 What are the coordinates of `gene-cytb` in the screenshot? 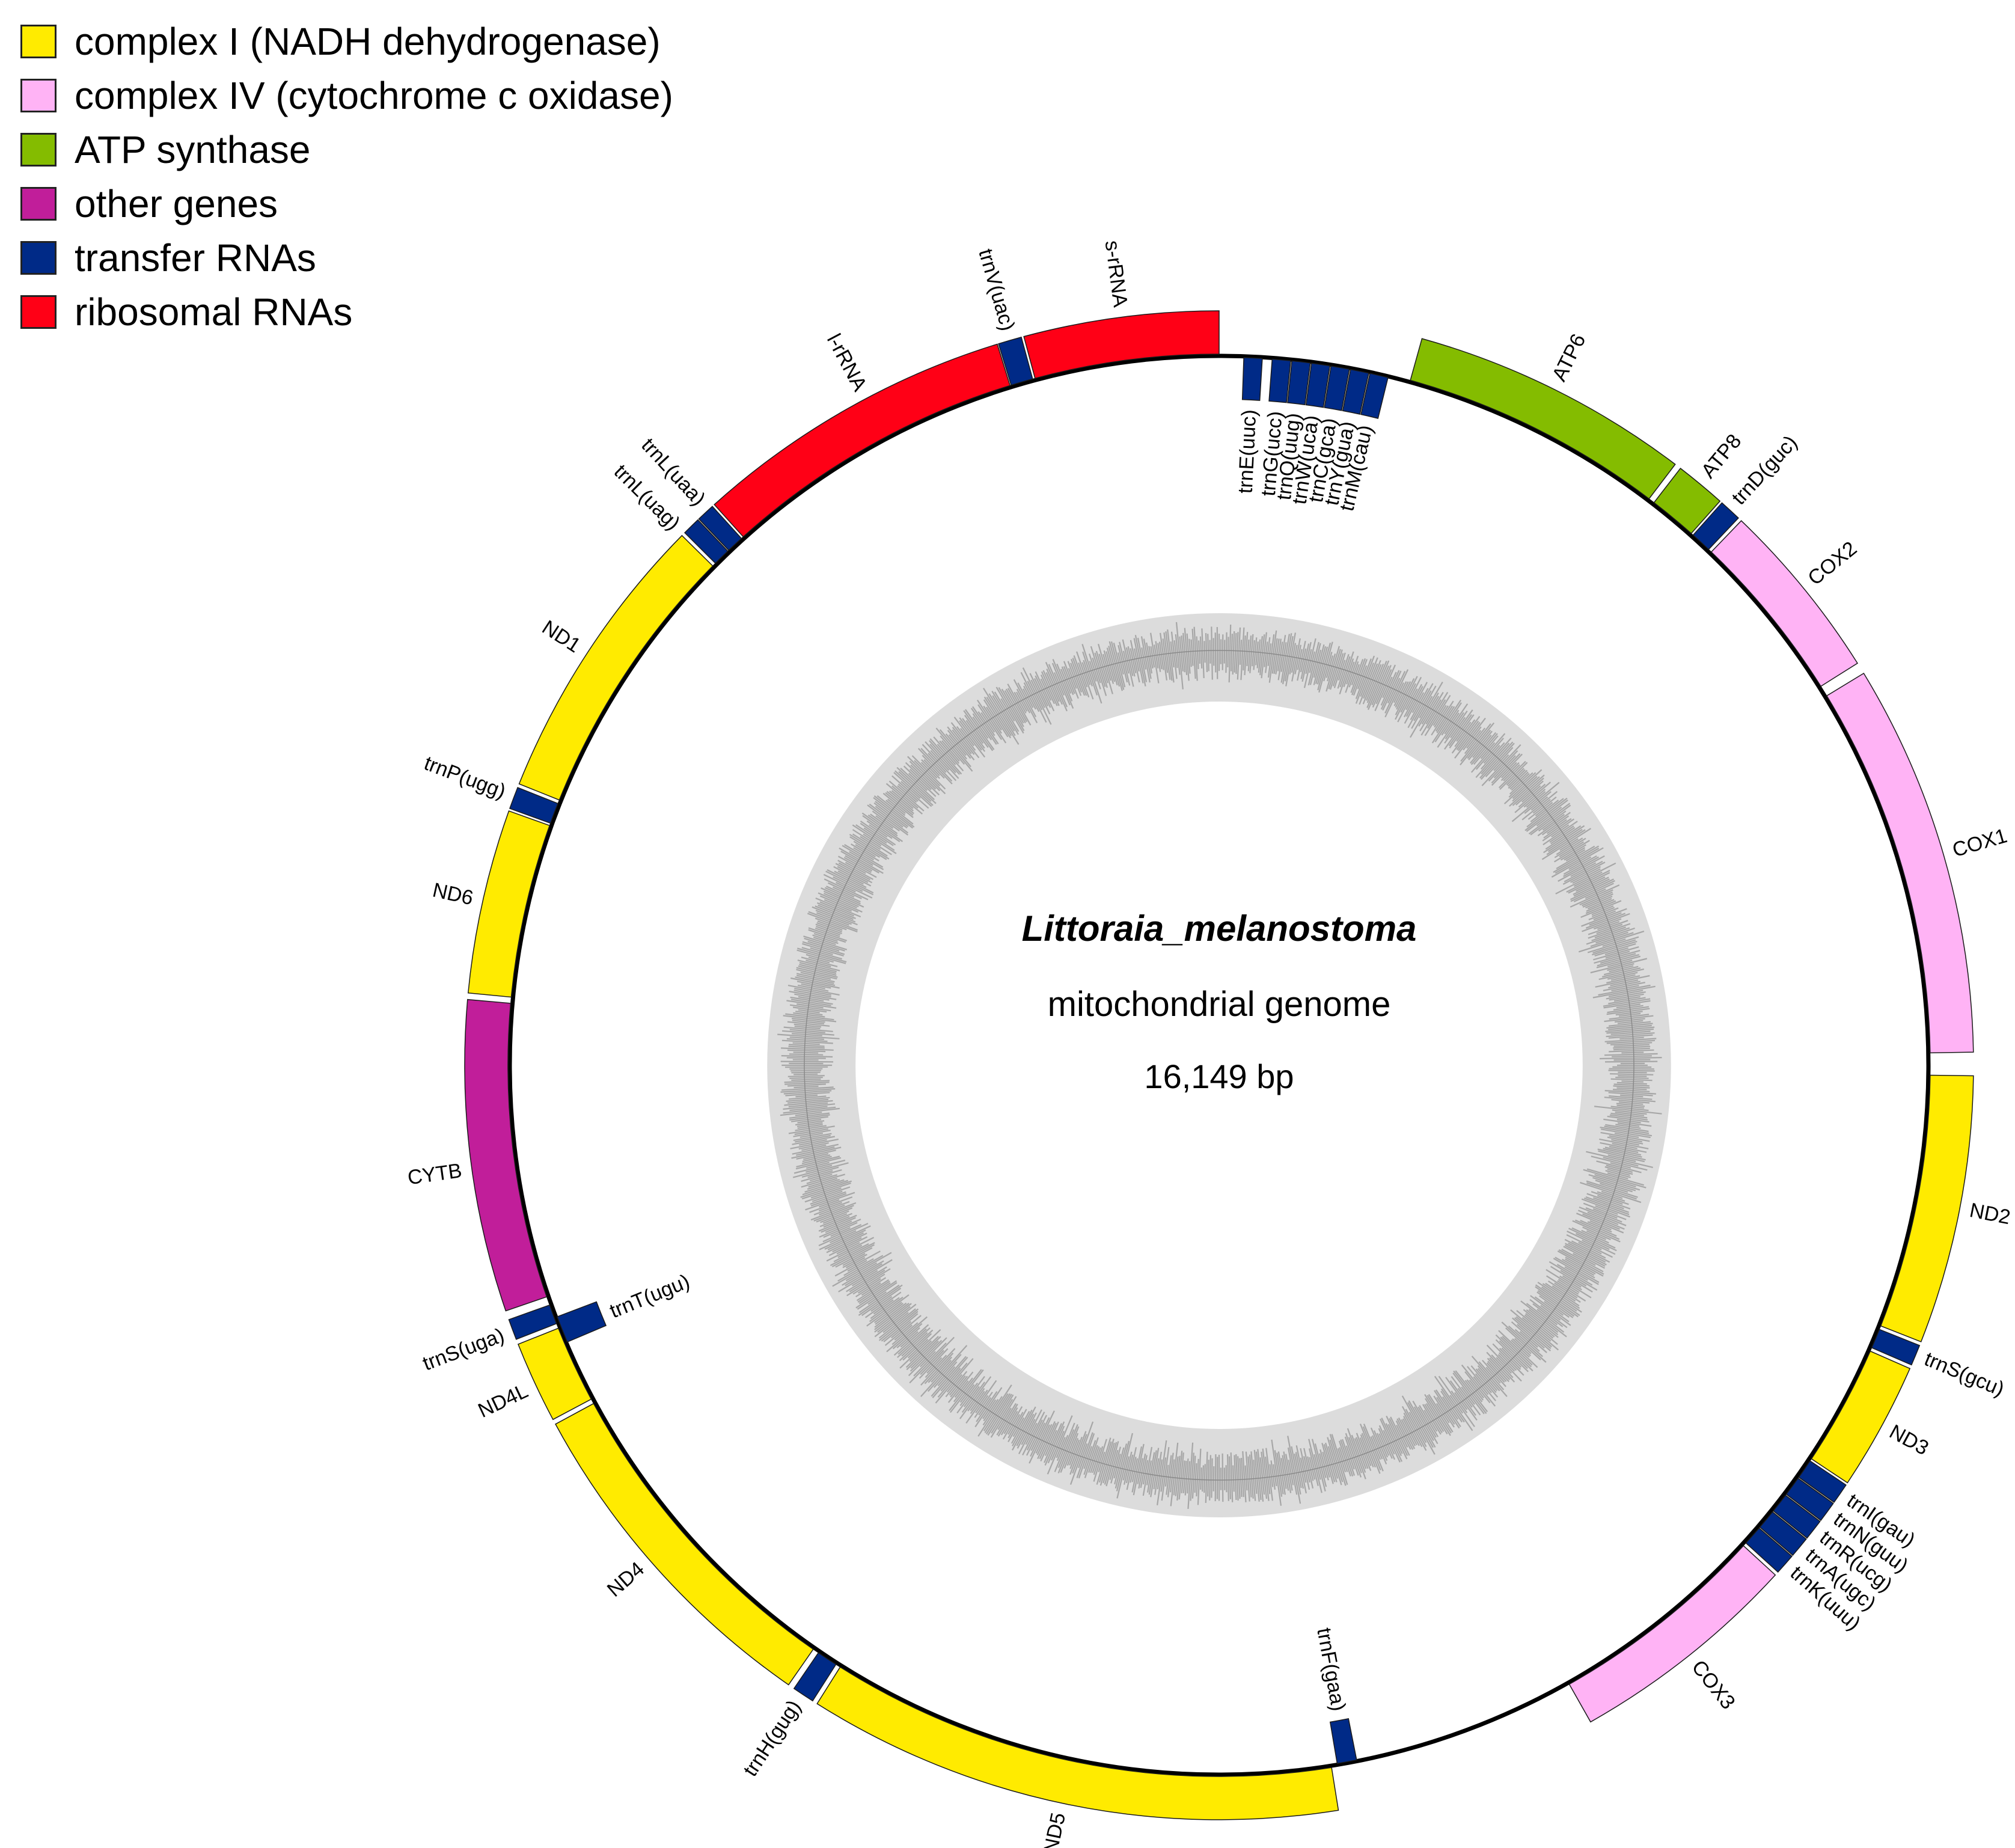 It's located at (506, 1156).